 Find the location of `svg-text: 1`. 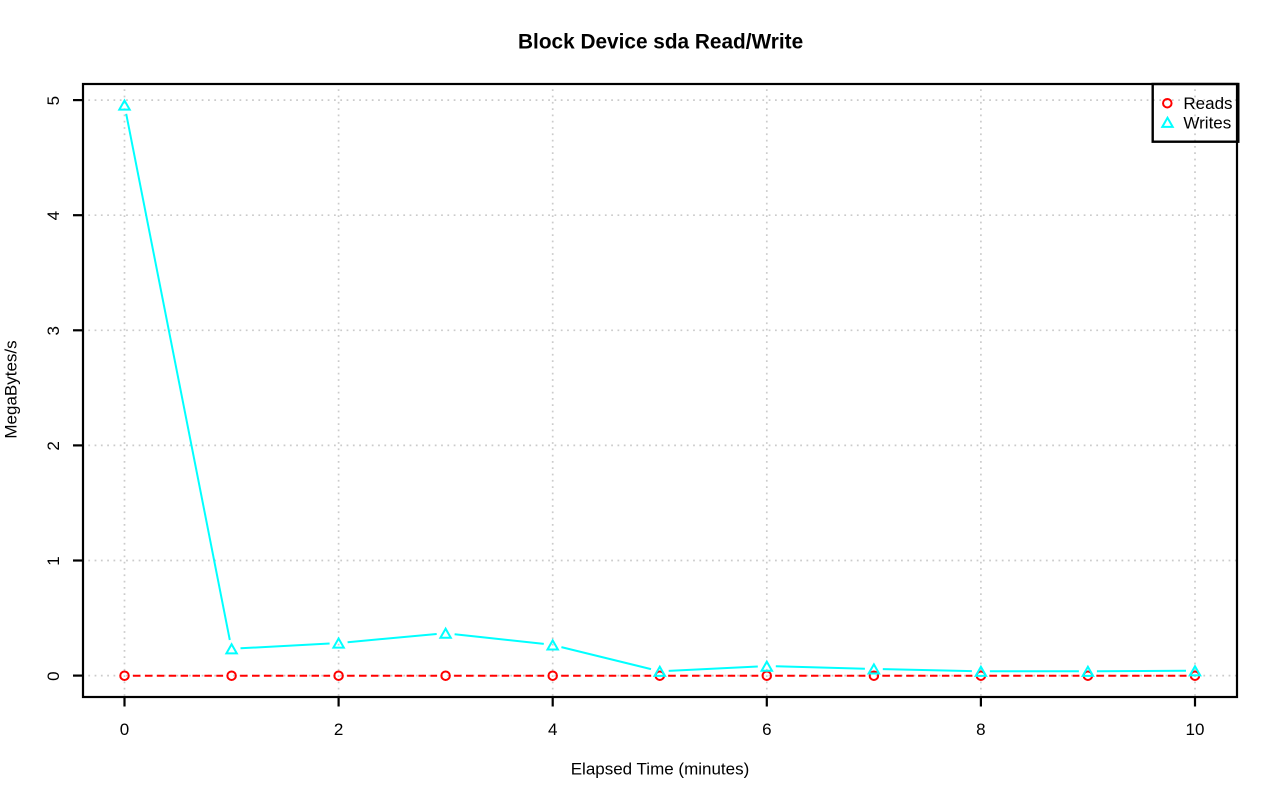

svg-text: 1 is located at coordinates (53, 560).